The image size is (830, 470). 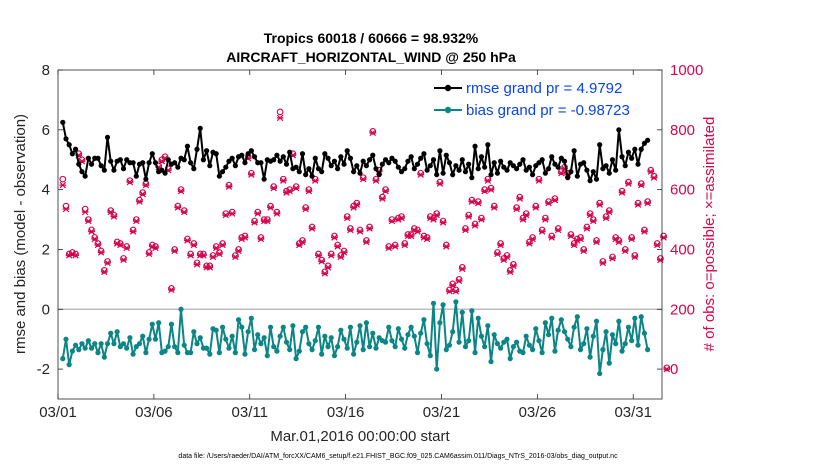 I want to click on x-tick-label: 03/21, so click(x=442, y=412).